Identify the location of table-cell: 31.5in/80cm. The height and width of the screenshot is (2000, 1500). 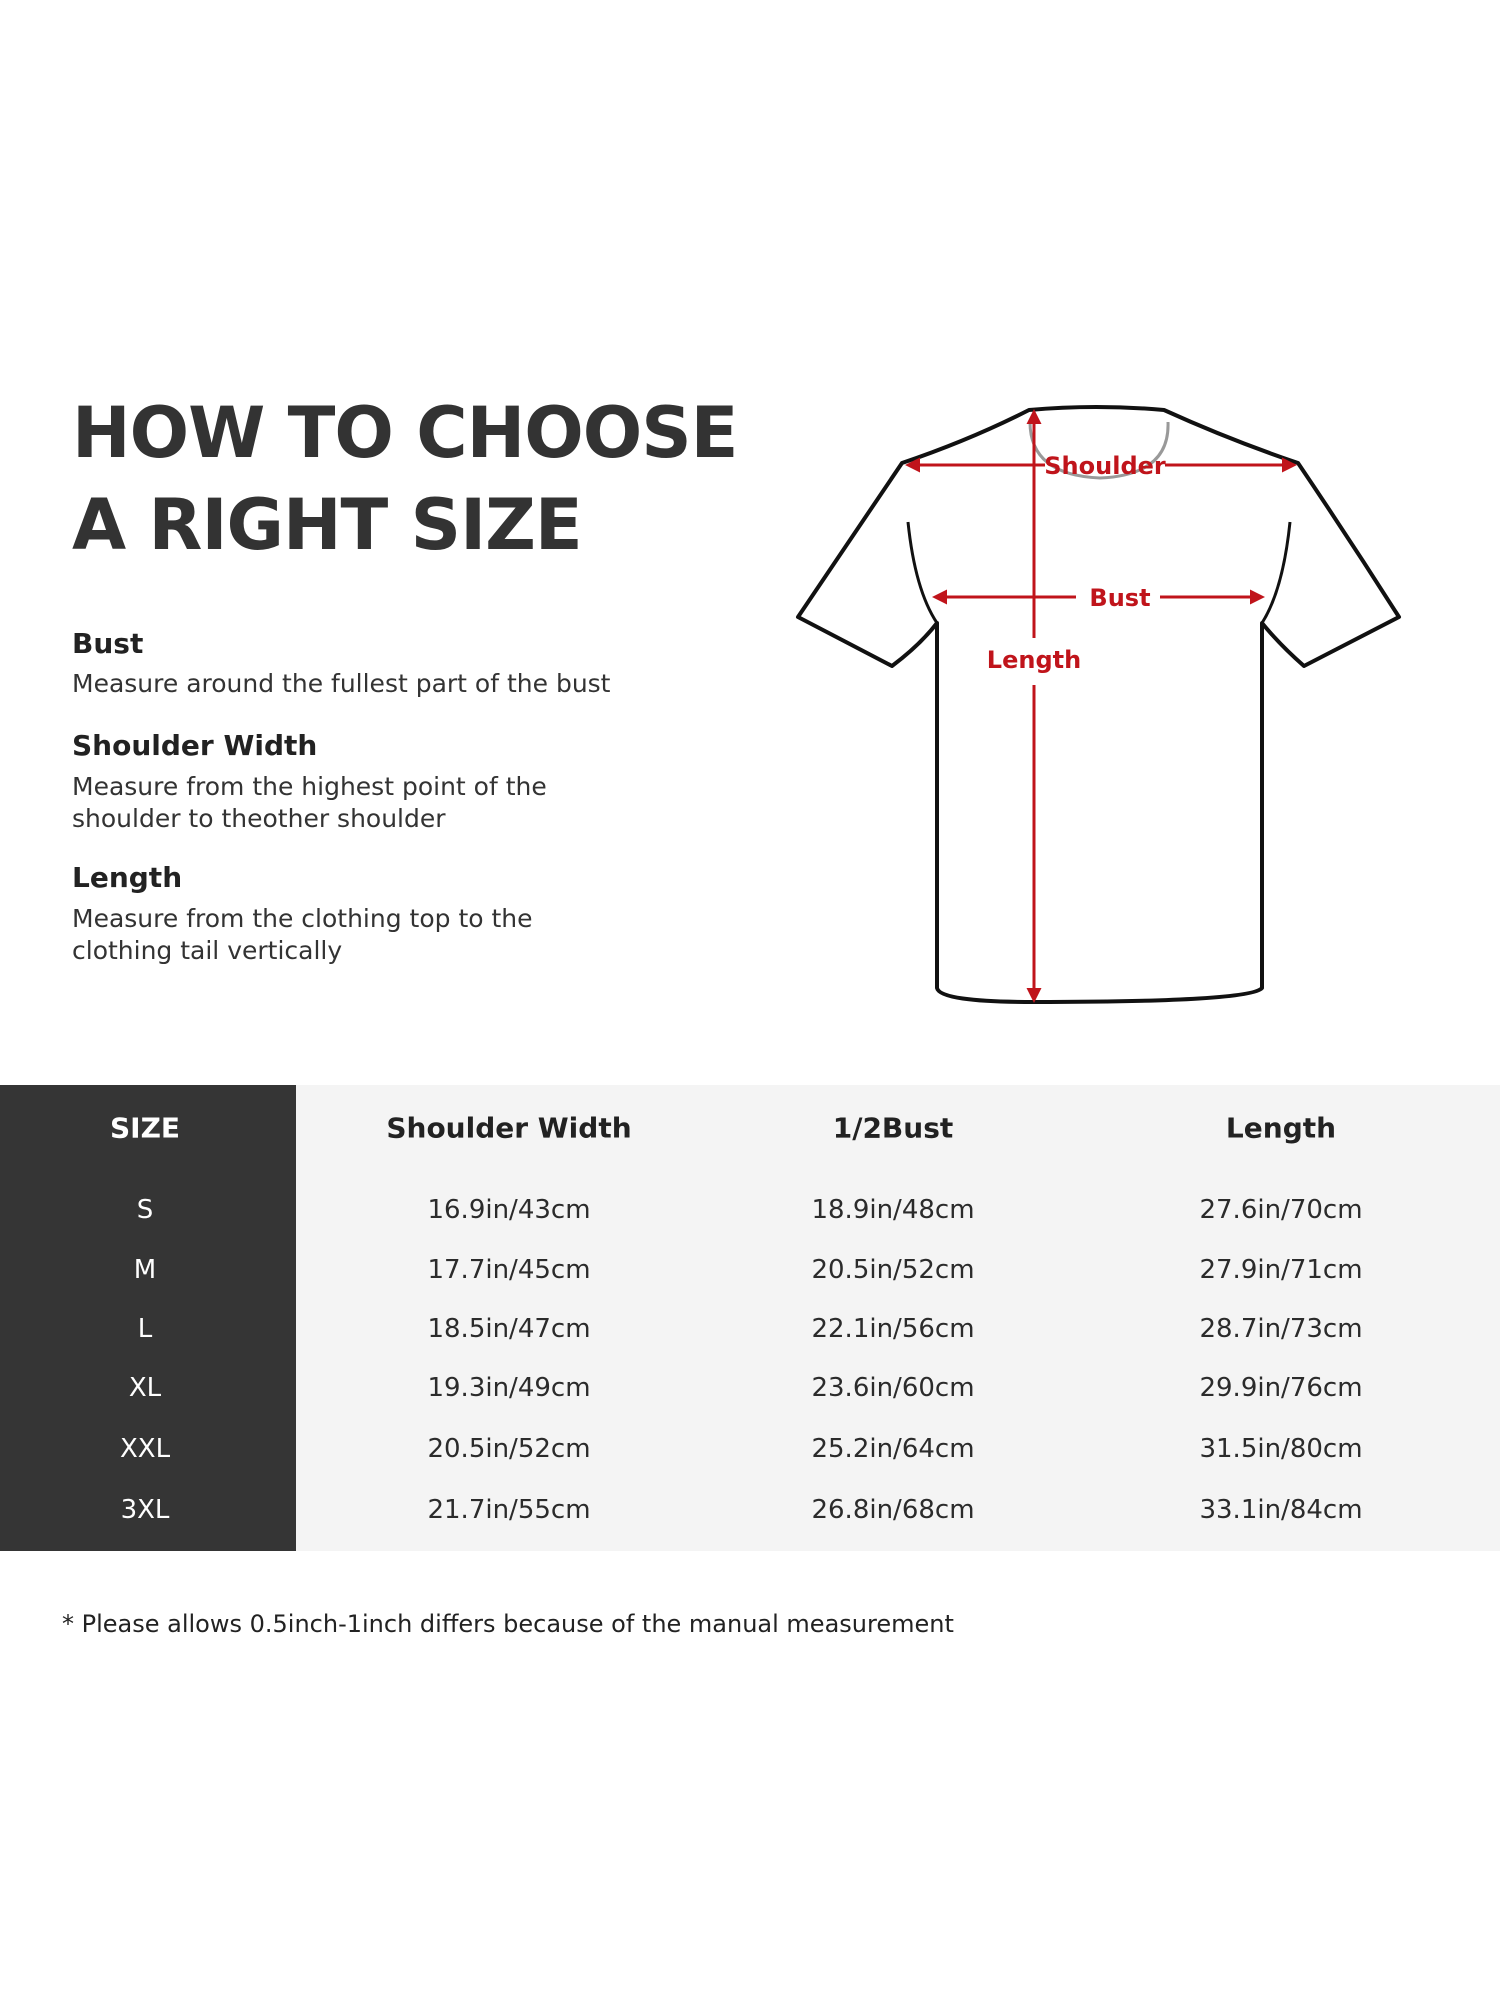
(1281, 1449).